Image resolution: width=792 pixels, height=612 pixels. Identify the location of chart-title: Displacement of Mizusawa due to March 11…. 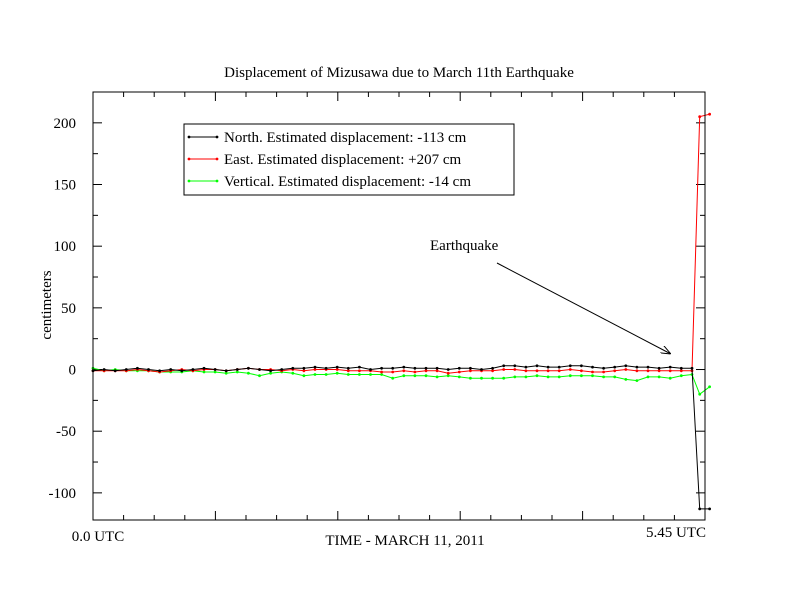
(399, 73).